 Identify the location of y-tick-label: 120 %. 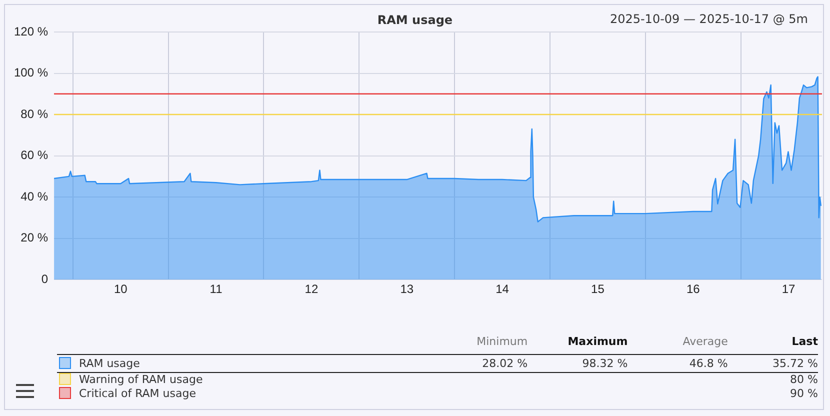
(31, 31).